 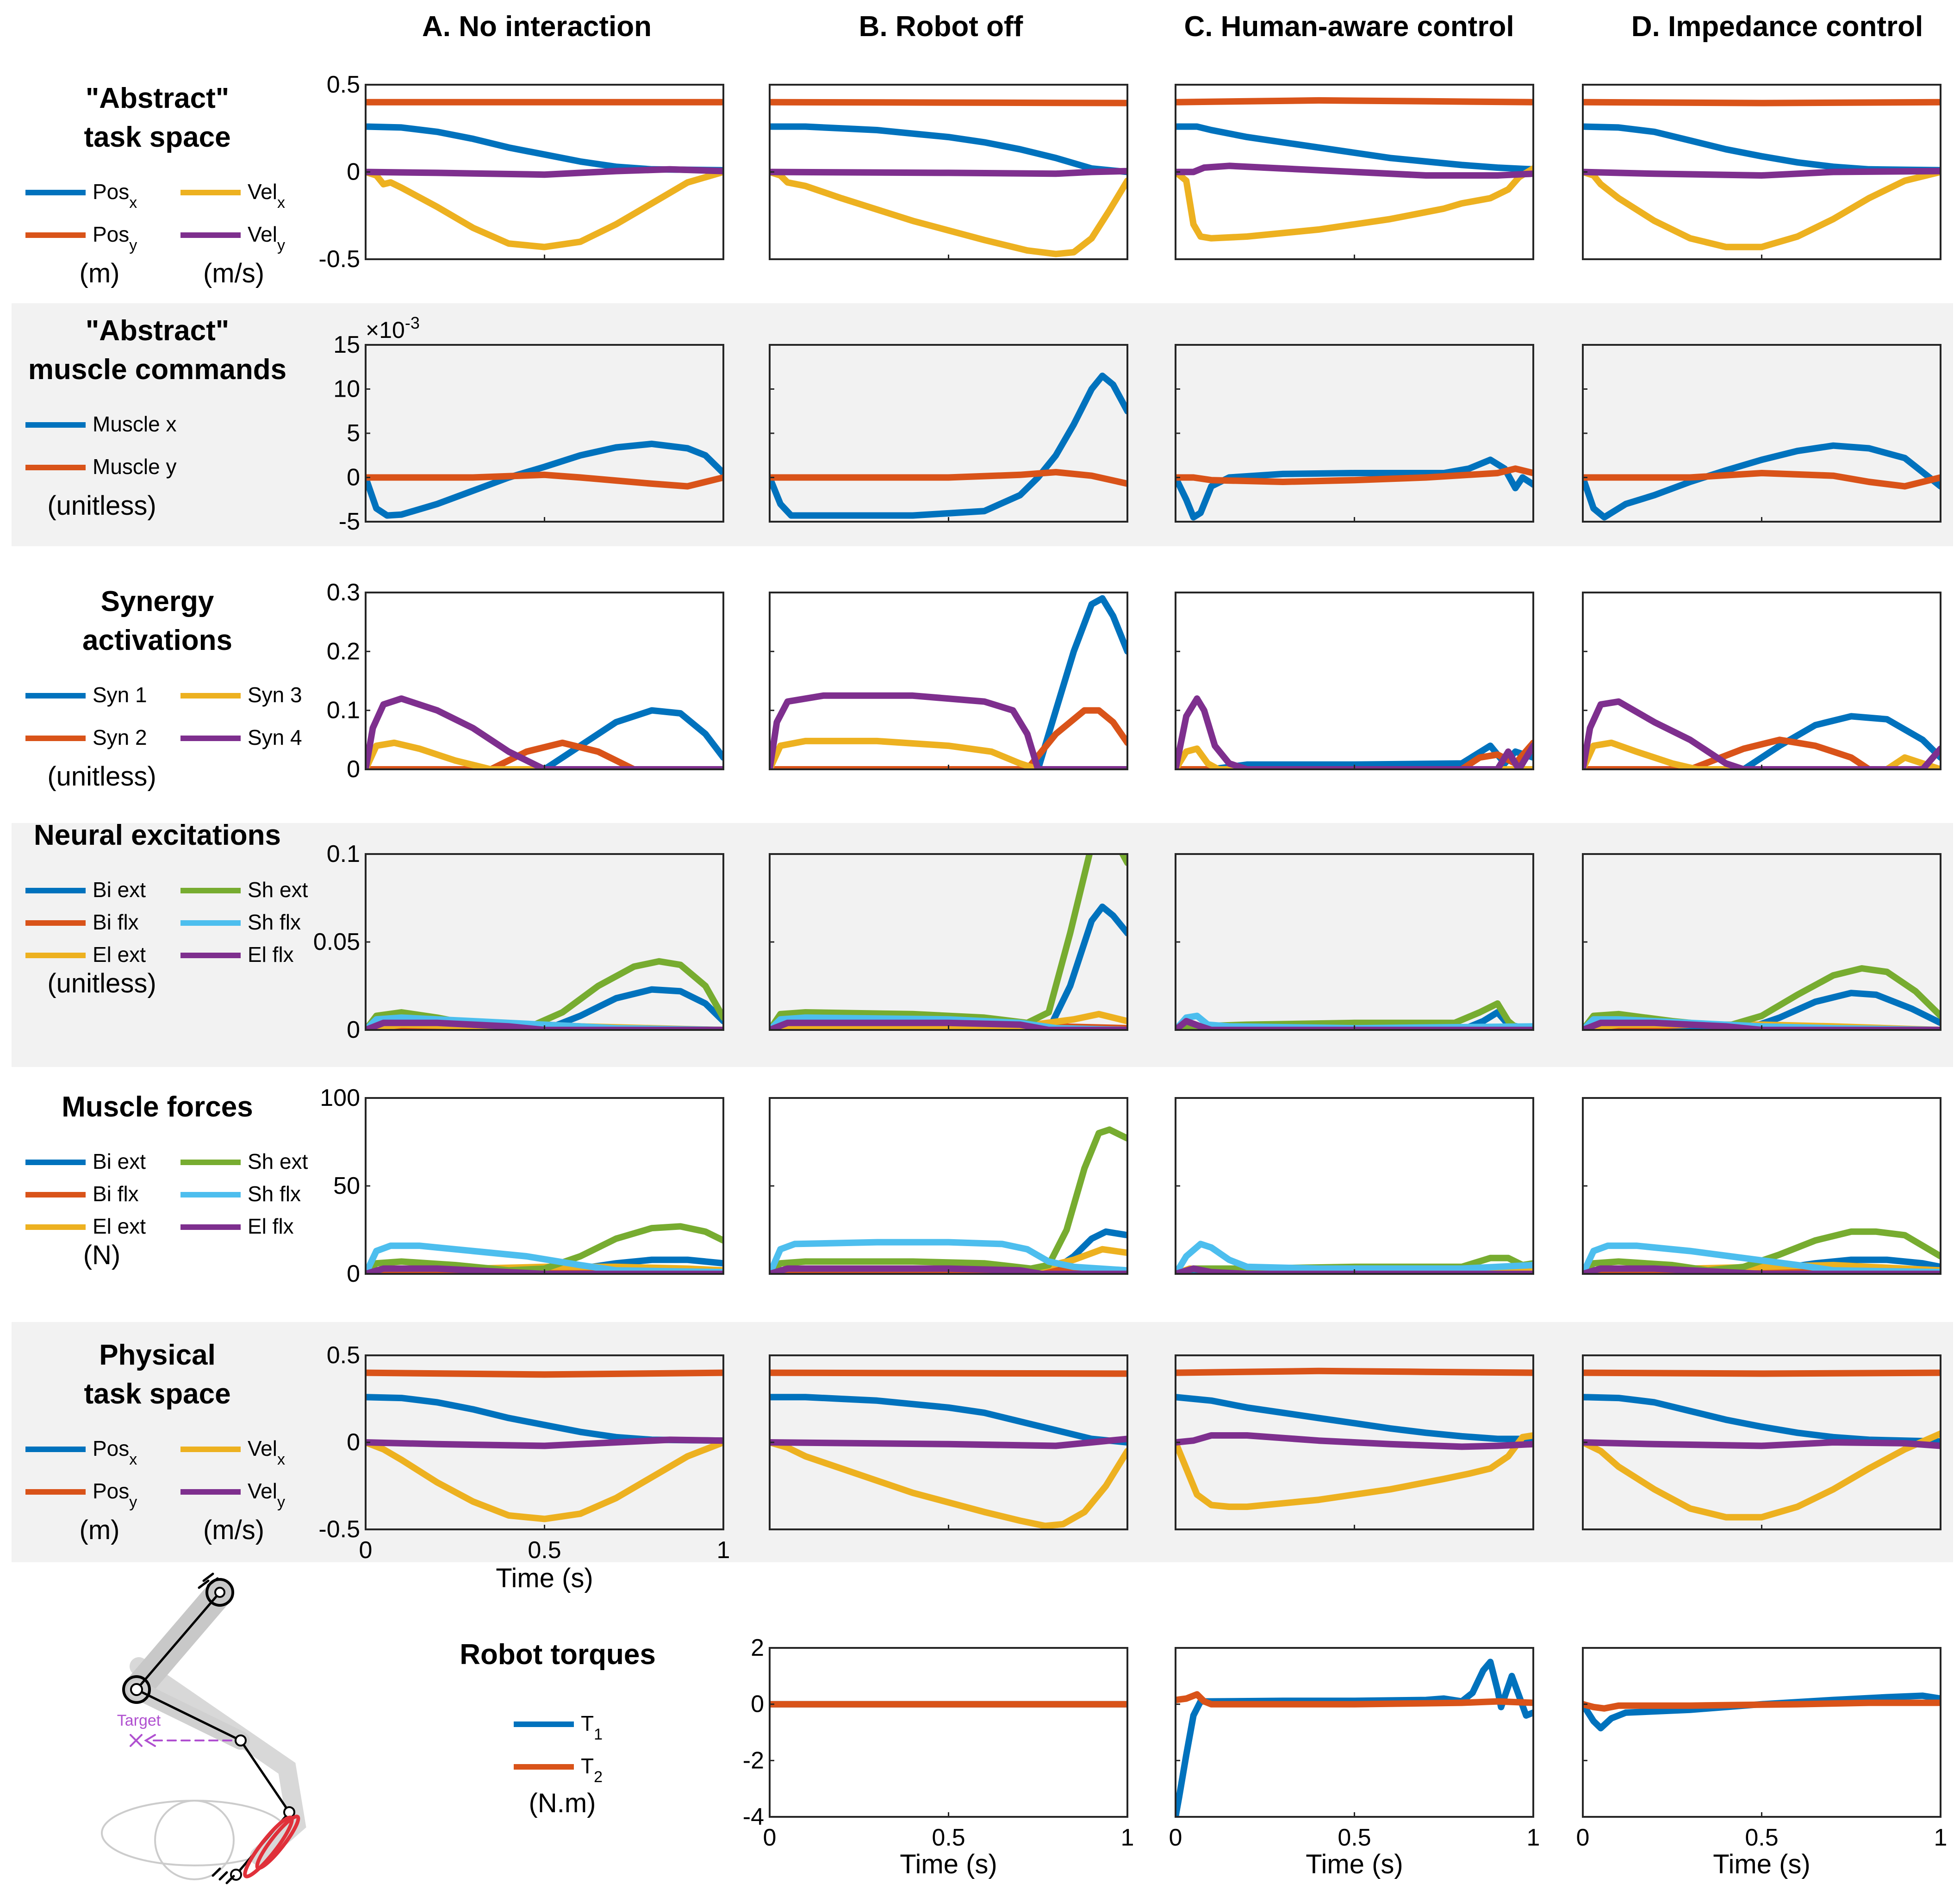 I want to click on legend-label: T1, so click(x=592, y=1727).